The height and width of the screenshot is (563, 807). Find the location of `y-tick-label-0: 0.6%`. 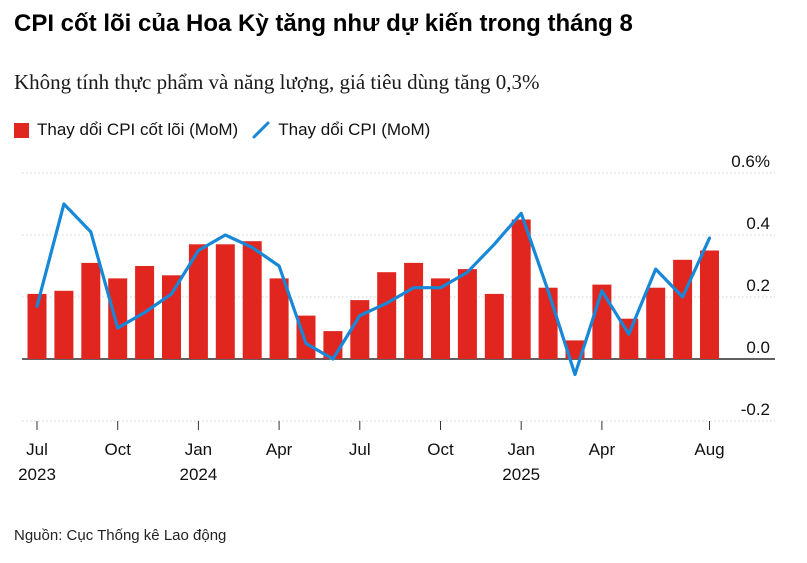

y-tick-label-0: 0.6% is located at coordinates (750, 161).